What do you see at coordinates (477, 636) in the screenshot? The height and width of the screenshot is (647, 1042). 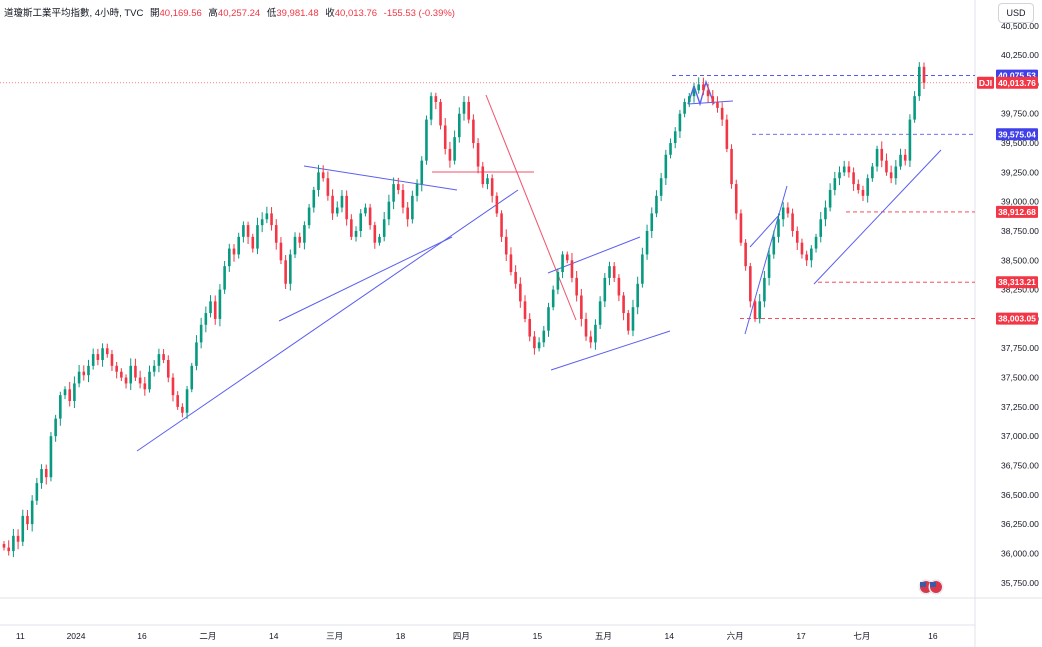 I see `time-axis: 11 2024 16 二月 14 三月 18 四月 15 五月 14 六月 17 七月 16` at bounding box center [477, 636].